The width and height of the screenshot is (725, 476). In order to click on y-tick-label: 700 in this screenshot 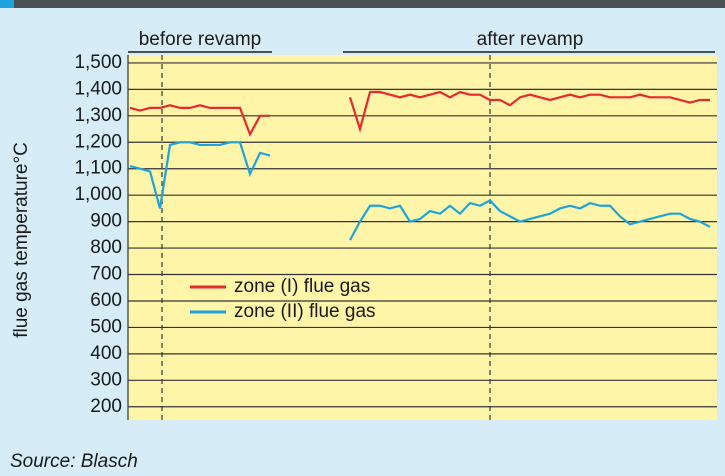, I will do `click(106, 274)`.